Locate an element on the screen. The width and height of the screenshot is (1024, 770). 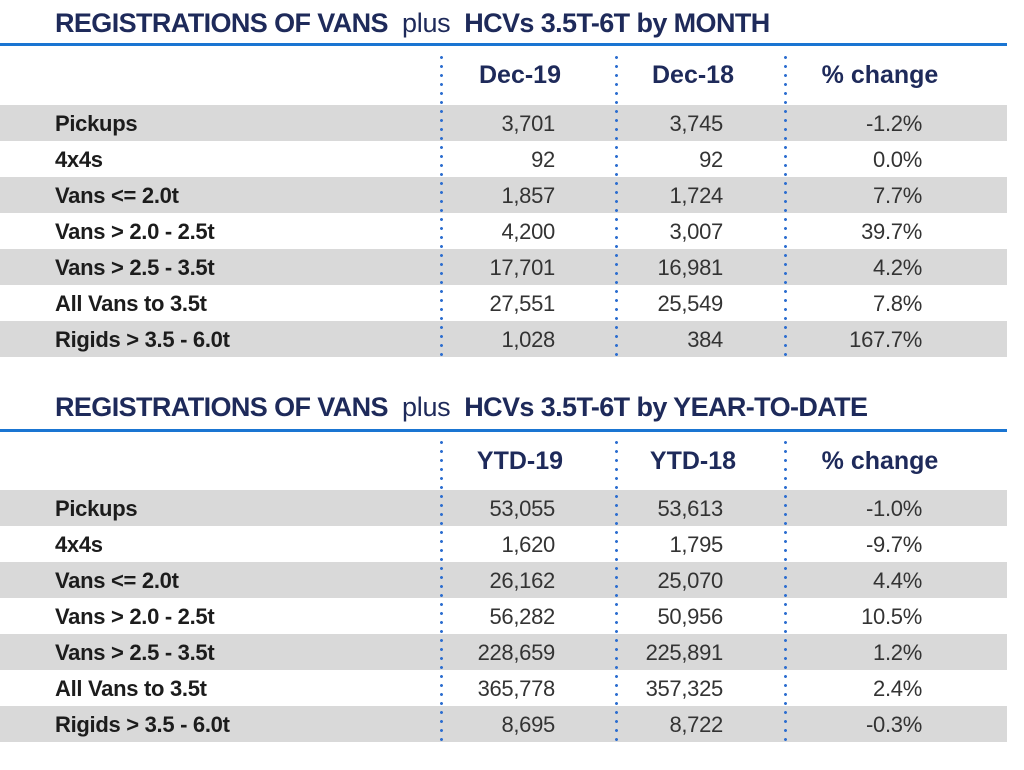
cell-value: -1.0% is located at coordinates (894, 508).